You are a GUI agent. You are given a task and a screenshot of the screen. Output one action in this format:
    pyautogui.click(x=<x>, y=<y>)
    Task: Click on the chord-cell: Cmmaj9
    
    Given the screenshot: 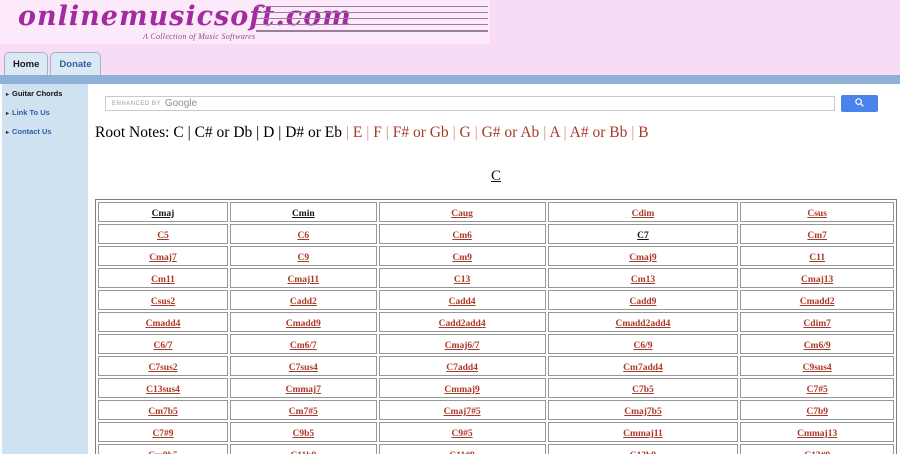 What is the action you would take?
    pyautogui.click(x=462, y=388)
    